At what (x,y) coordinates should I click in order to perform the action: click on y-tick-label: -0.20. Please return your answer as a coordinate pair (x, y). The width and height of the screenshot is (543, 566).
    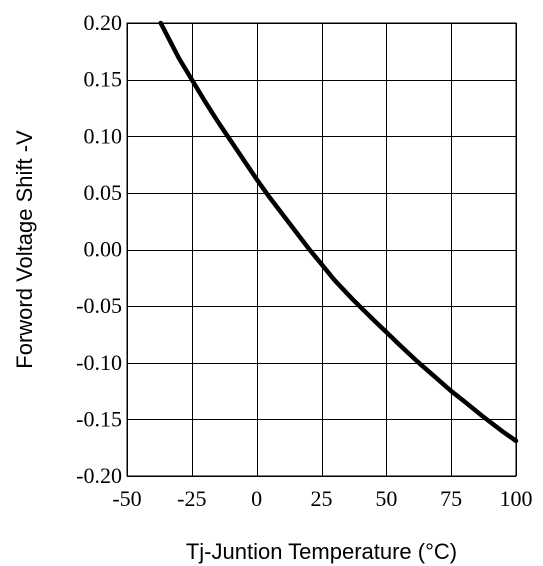
    Looking at the image, I should click on (99, 475).